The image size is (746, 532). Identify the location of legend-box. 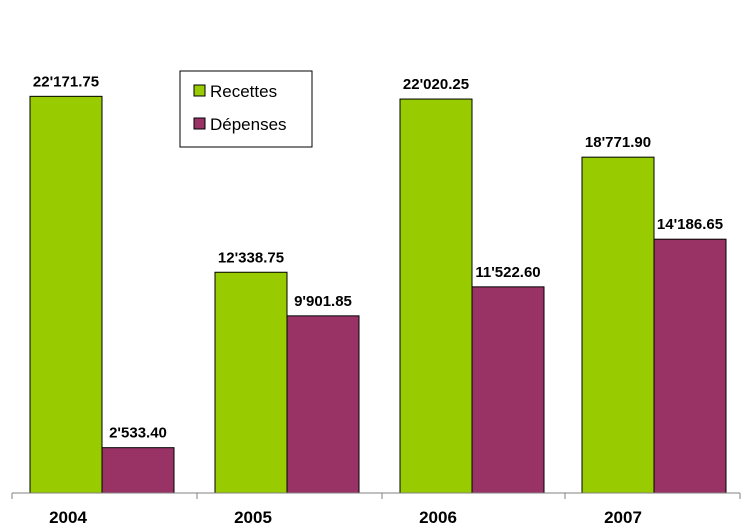
(246, 109).